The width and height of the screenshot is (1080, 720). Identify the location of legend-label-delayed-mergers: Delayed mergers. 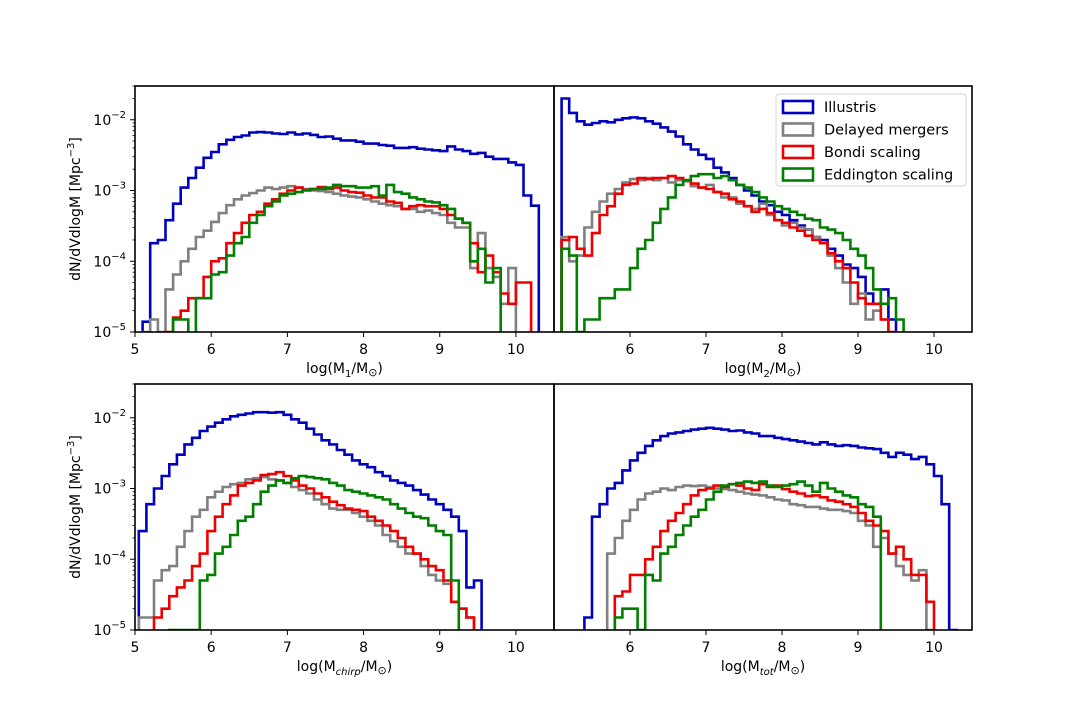
(886, 131).